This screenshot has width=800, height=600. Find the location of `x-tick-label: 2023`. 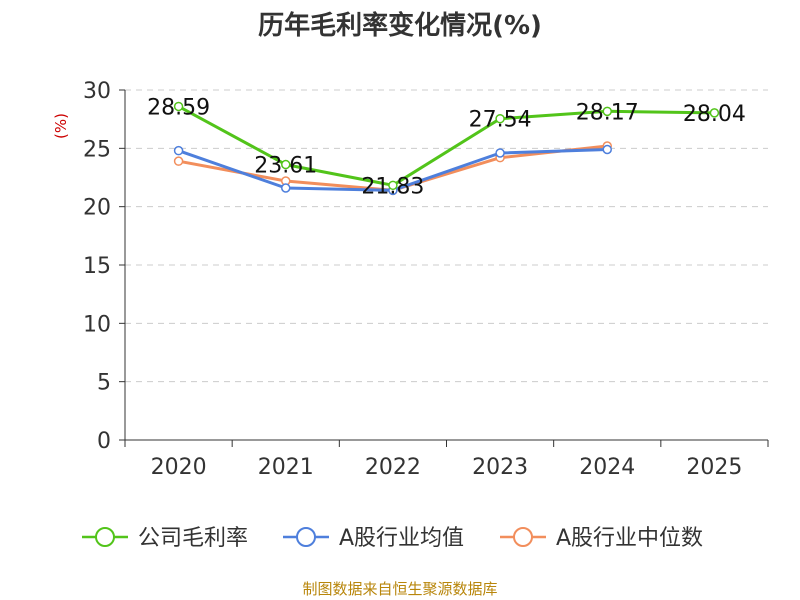

x-tick-label: 2023 is located at coordinates (500, 467).